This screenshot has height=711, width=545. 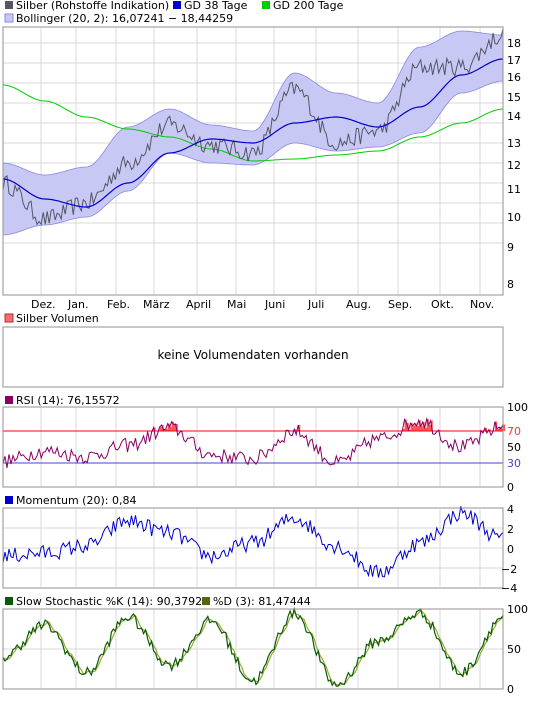 What do you see at coordinates (118, 304) in the screenshot?
I see `month-label: Feb.` at bounding box center [118, 304].